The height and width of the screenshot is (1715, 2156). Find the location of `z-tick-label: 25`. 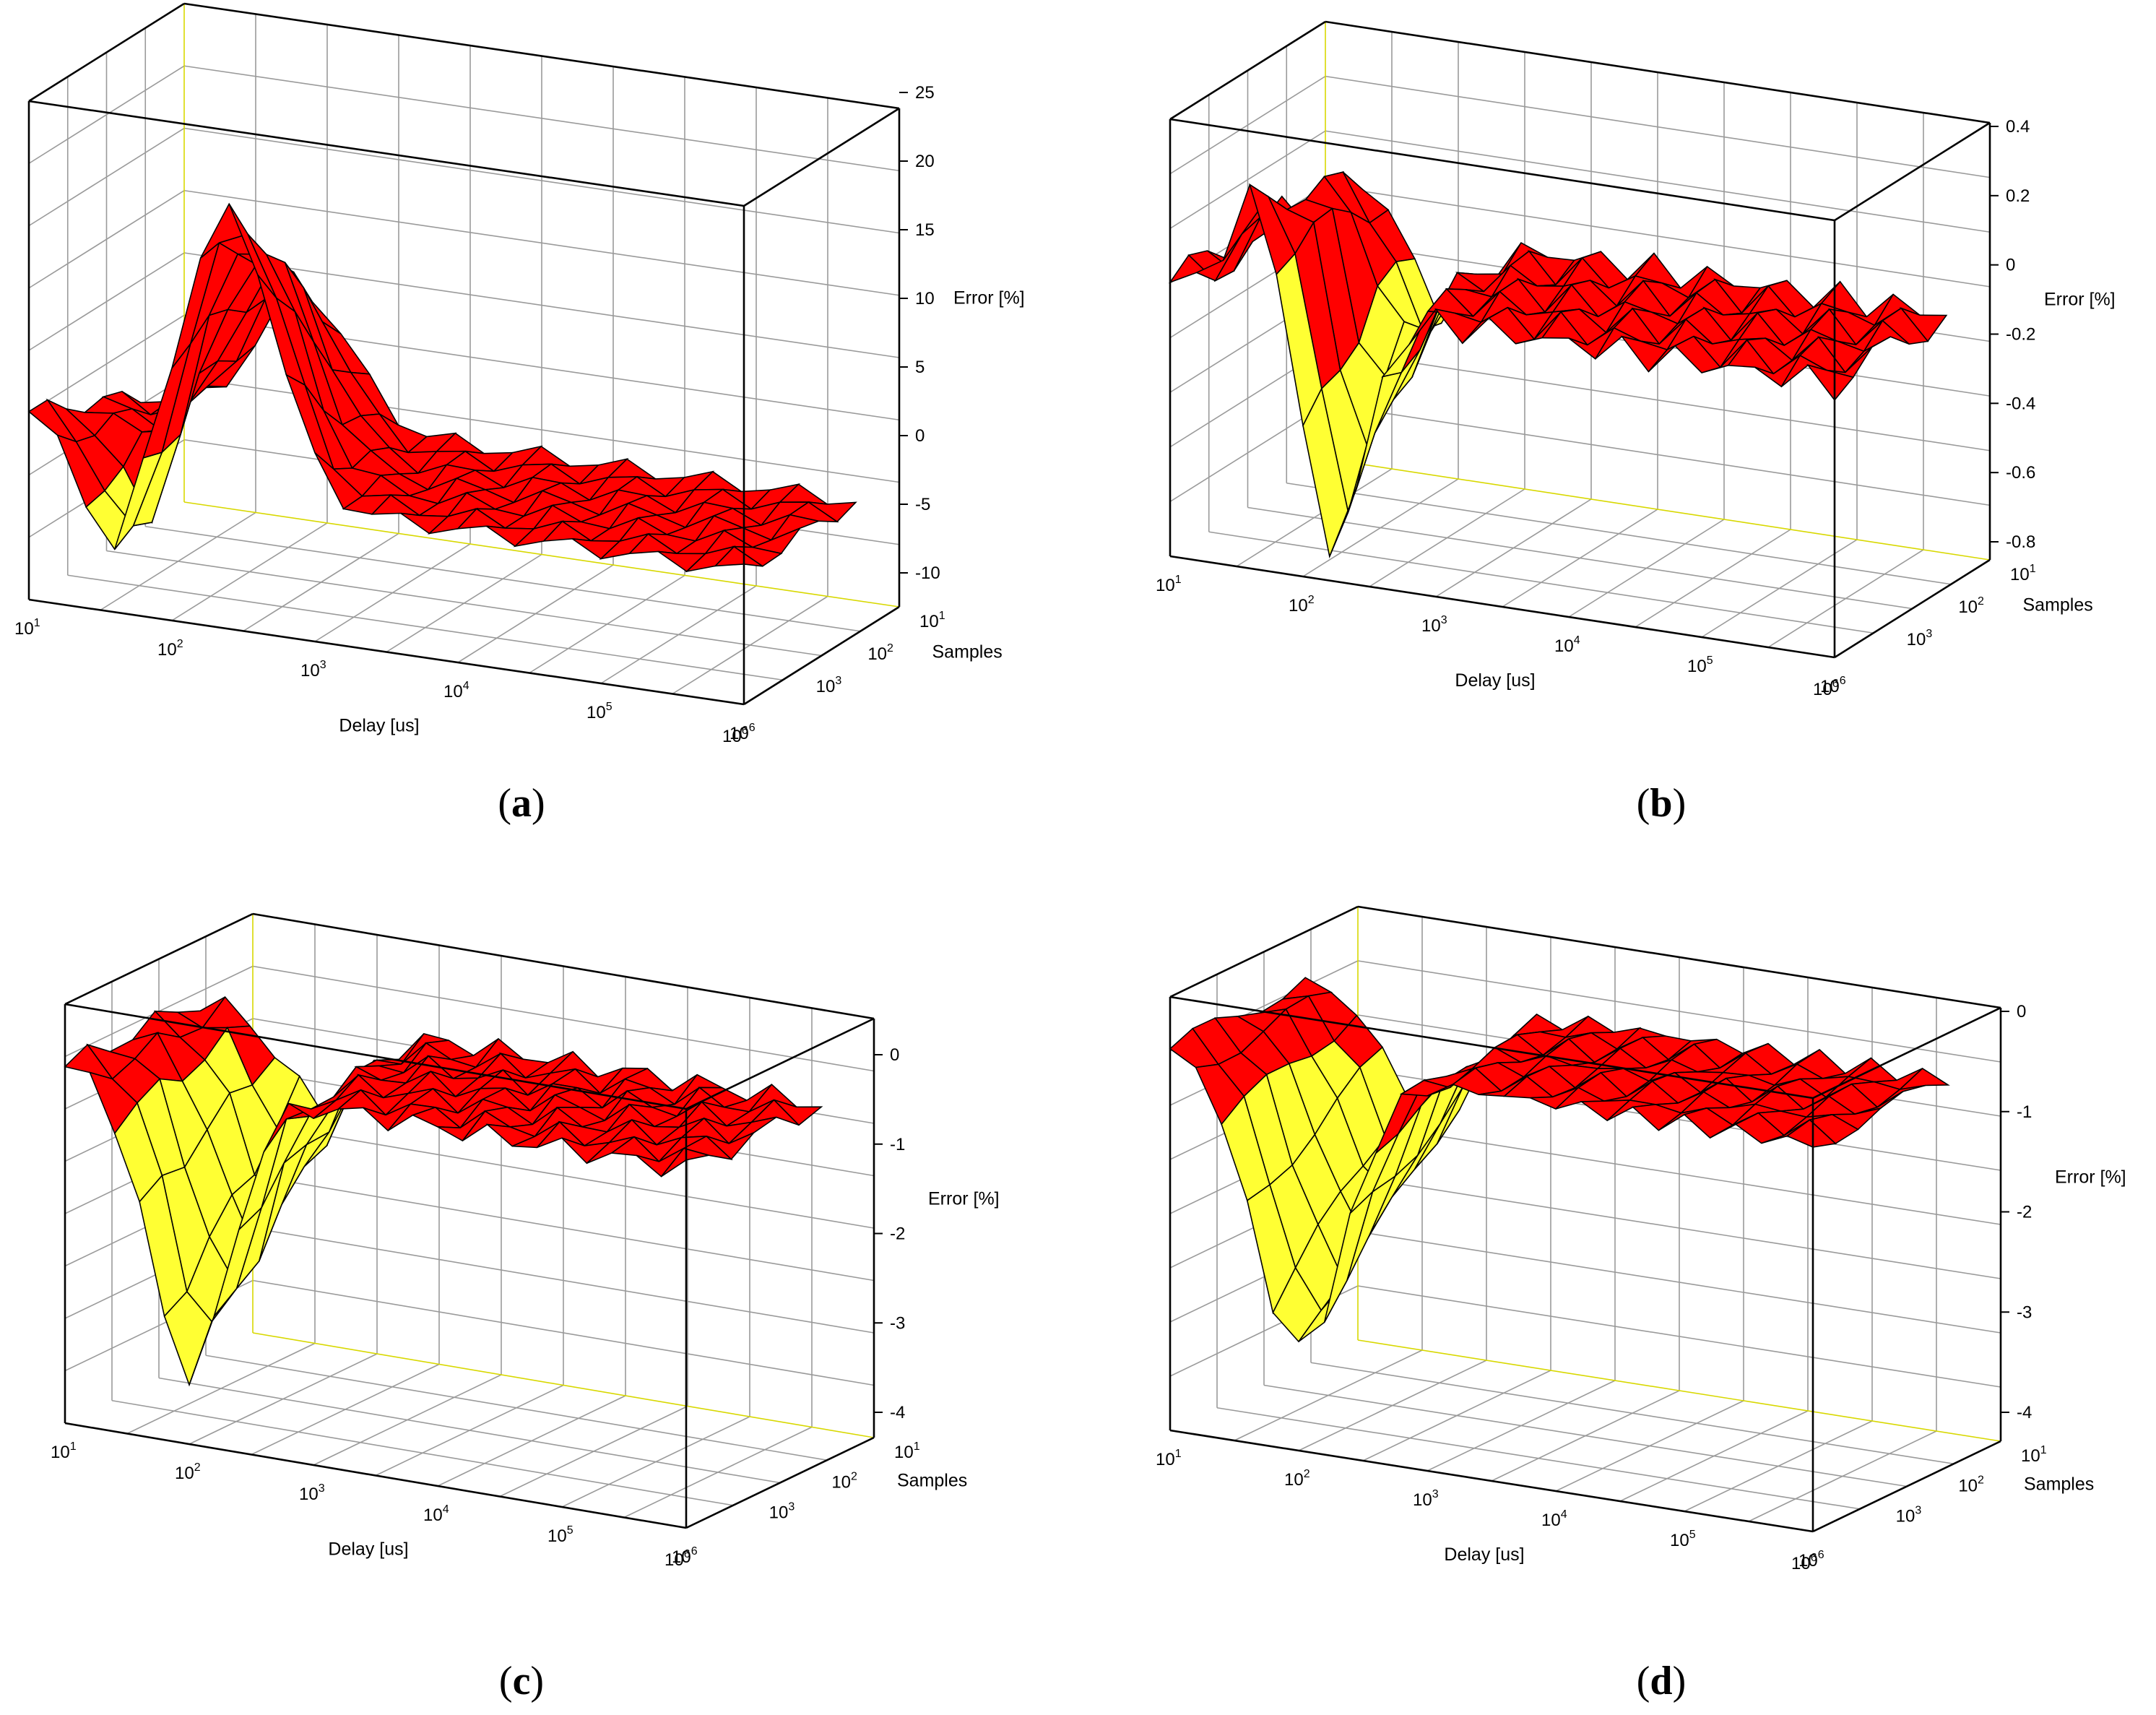

z-tick-label: 25 is located at coordinates (925, 93).